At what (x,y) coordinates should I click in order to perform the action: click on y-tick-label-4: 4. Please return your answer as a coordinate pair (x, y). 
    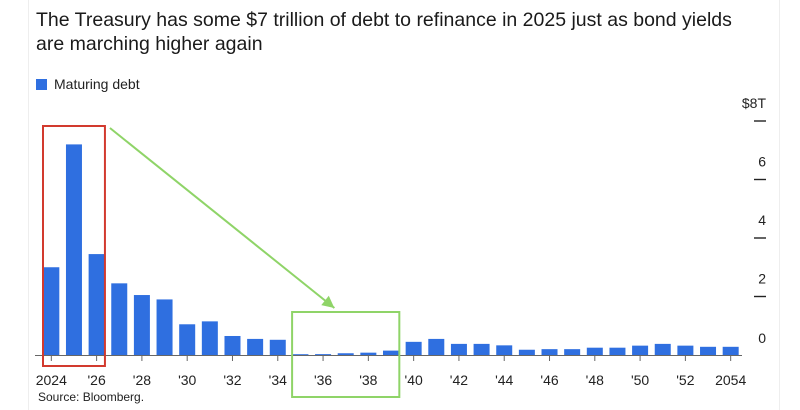
    Looking at the image, I should click on (762, 220).